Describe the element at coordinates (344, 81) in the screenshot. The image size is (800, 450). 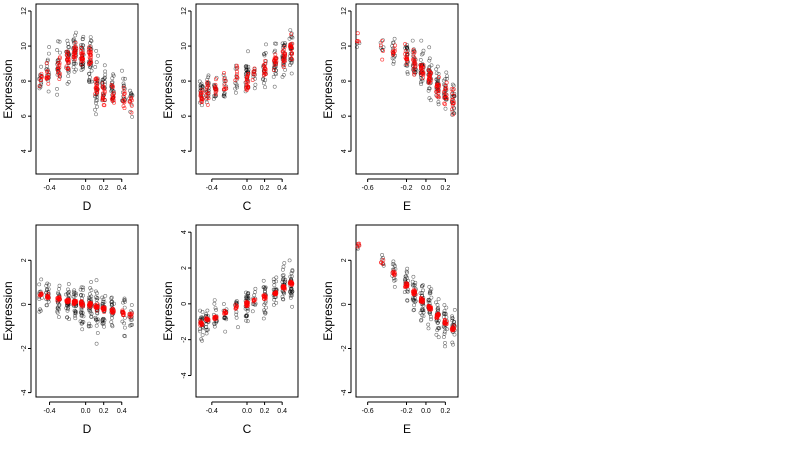
I see `y-tick-label: 8` at that location.